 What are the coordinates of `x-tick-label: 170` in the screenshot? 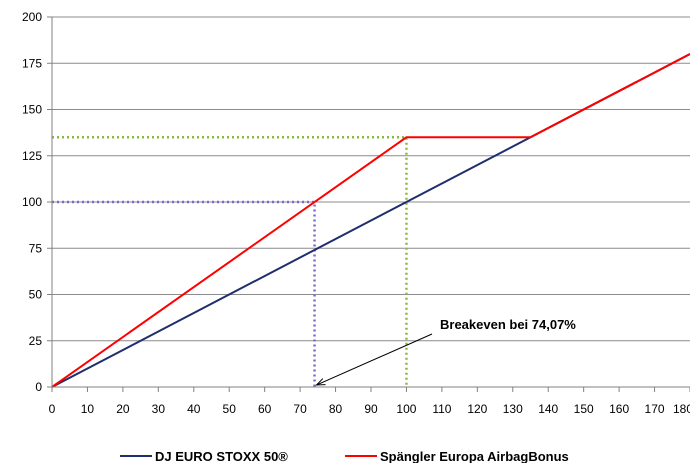 It's located at (655, 409).